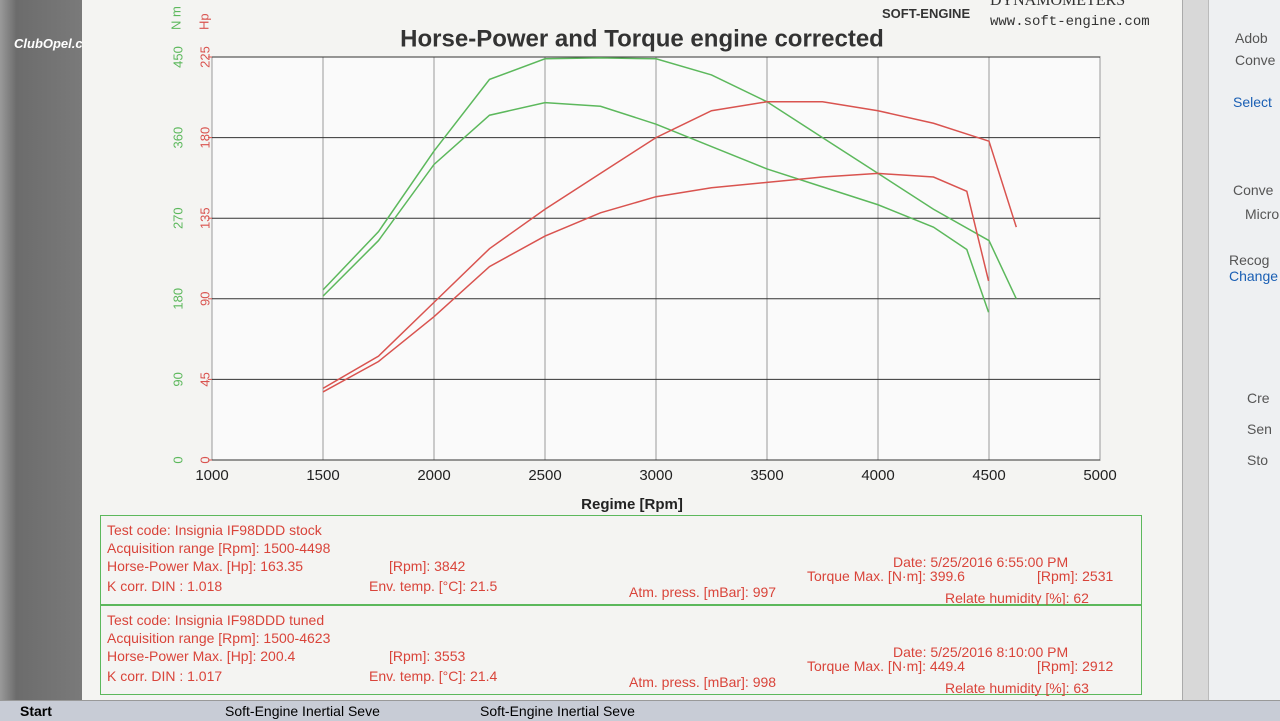  I want to click on url: www.soft-engine.com, so click(1070, 22).